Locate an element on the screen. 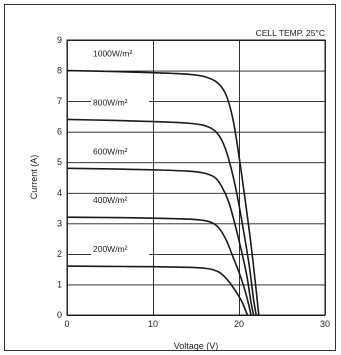  y-tick-label: 2 is located at coordinates (59, 254).